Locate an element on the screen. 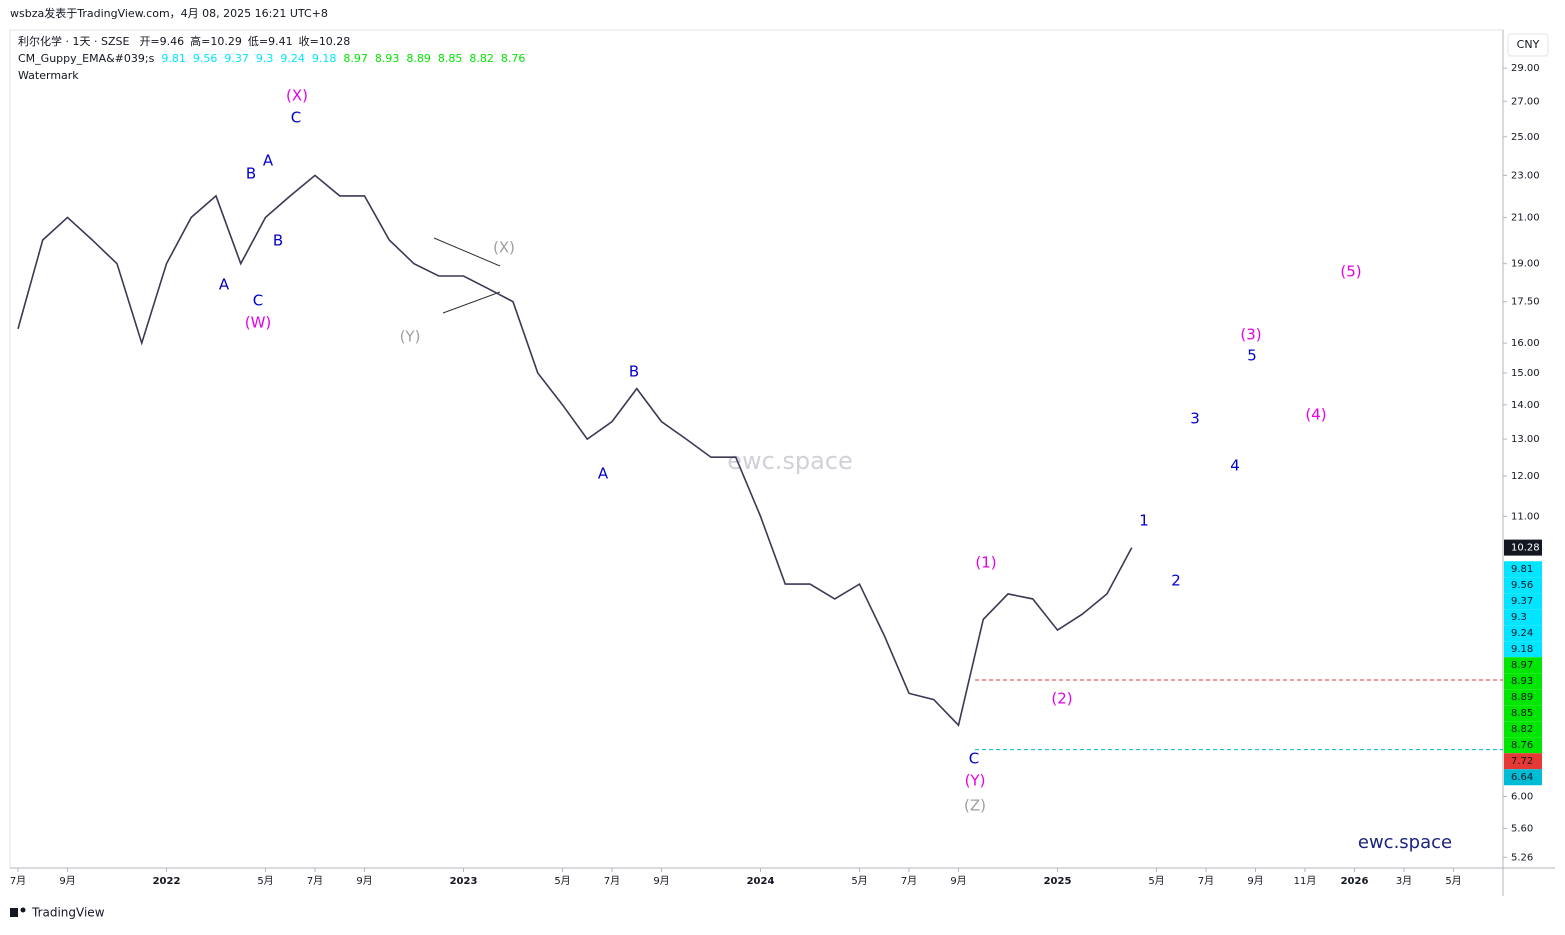 This screenshot has height=935, width=1565. ohlc-label: 高= is located at coordinates (200, 41).